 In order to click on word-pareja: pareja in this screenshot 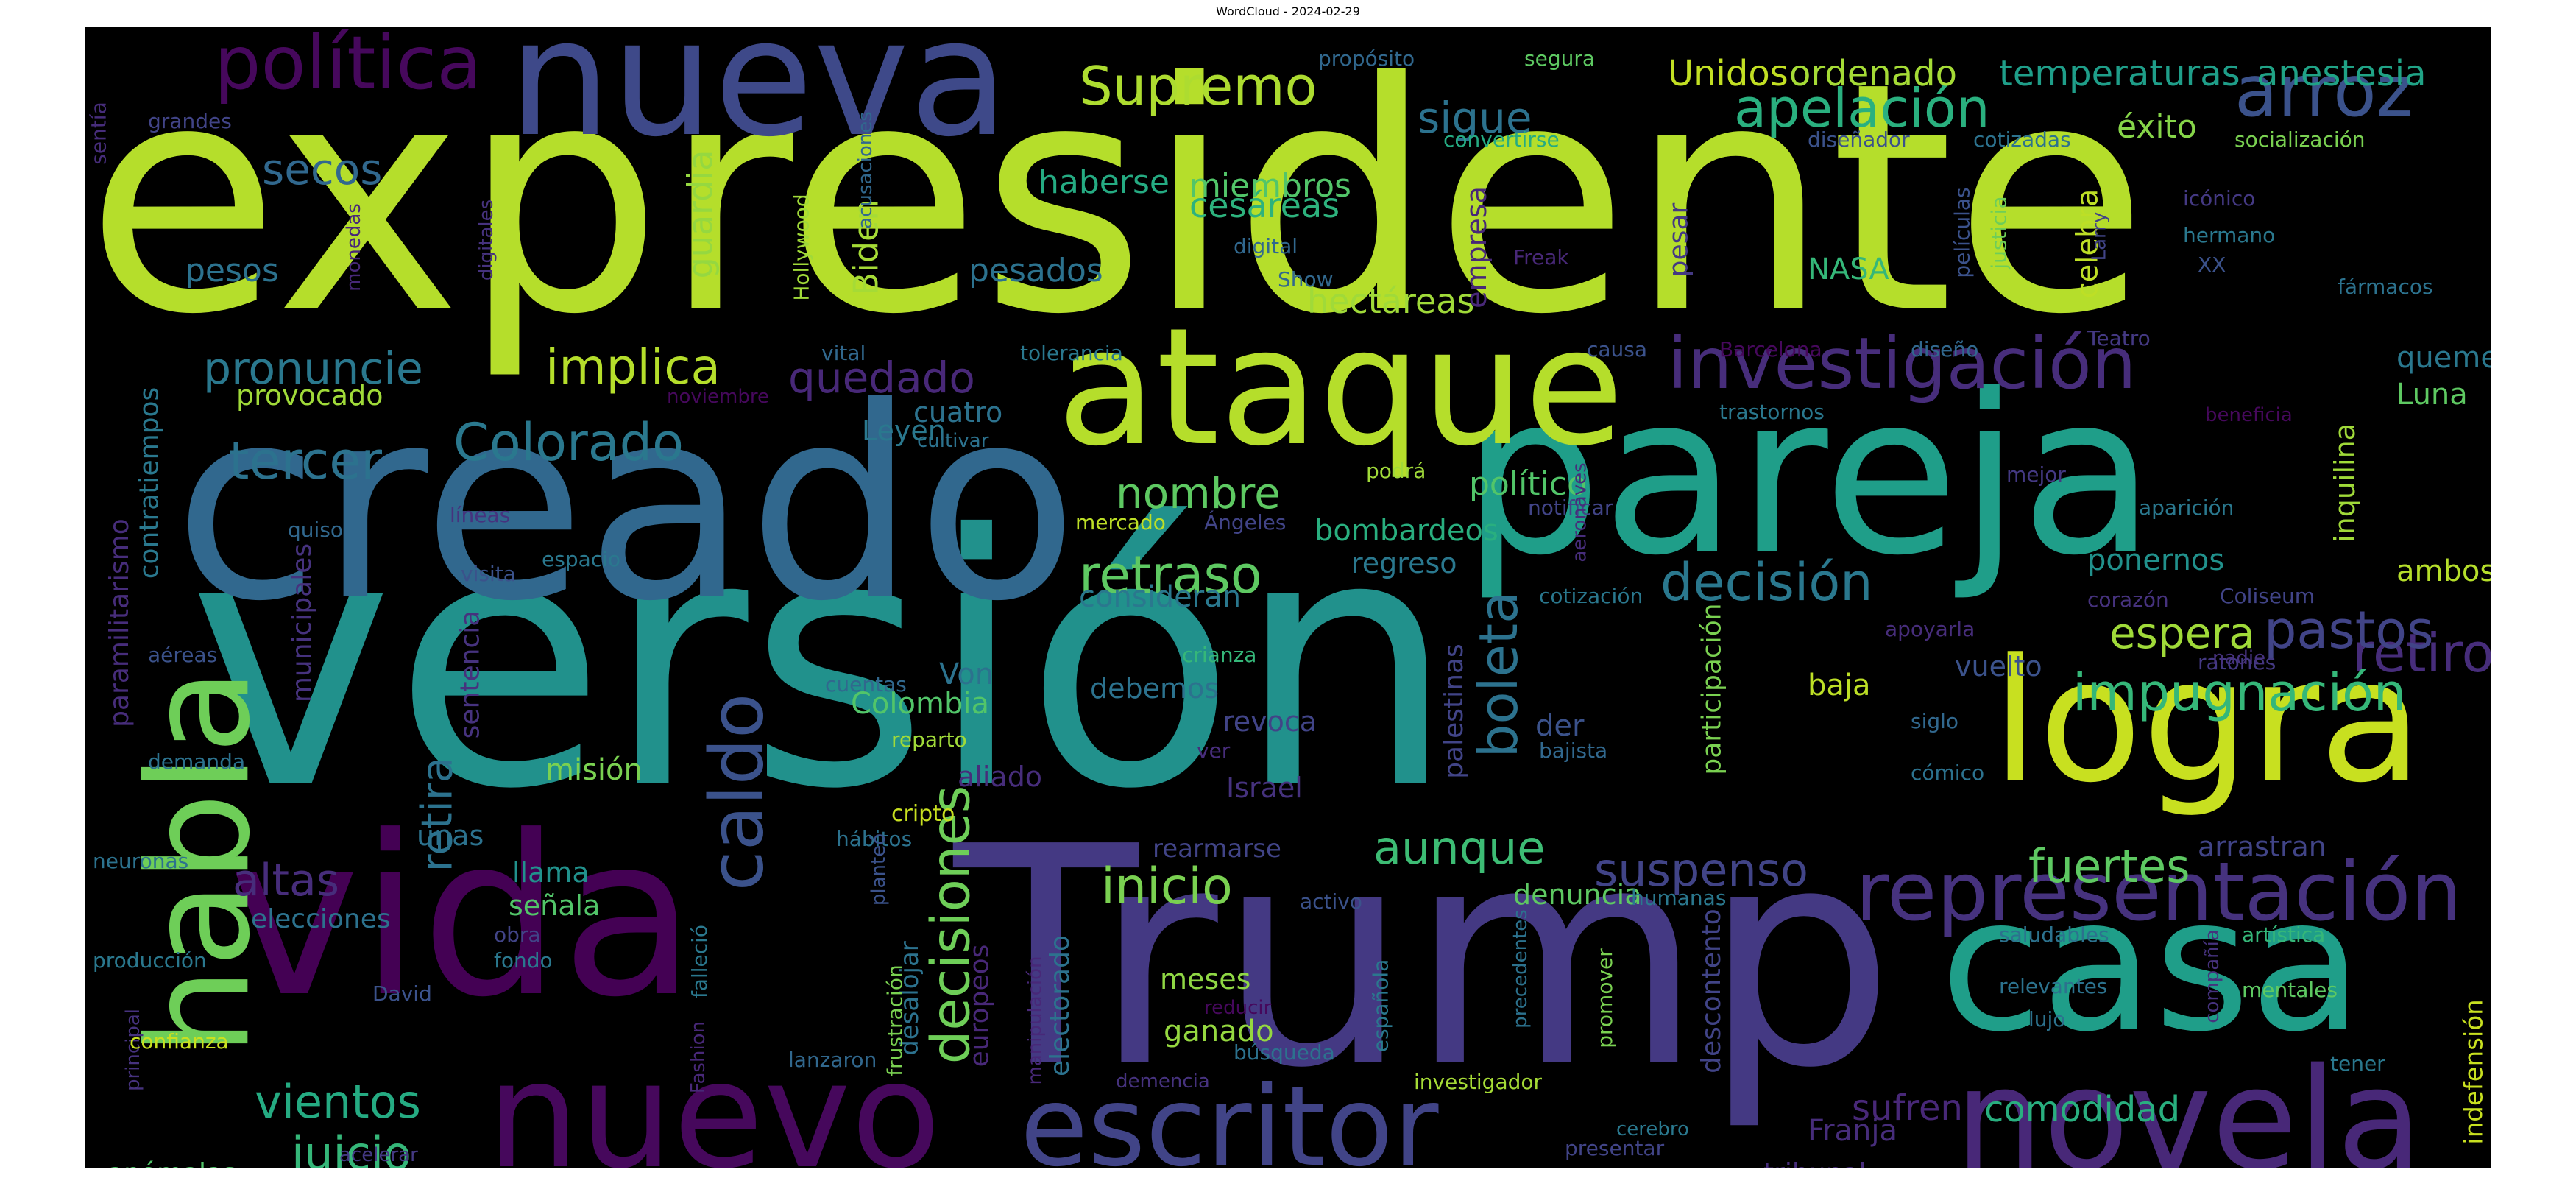, I will do `click(1809, 475)`.